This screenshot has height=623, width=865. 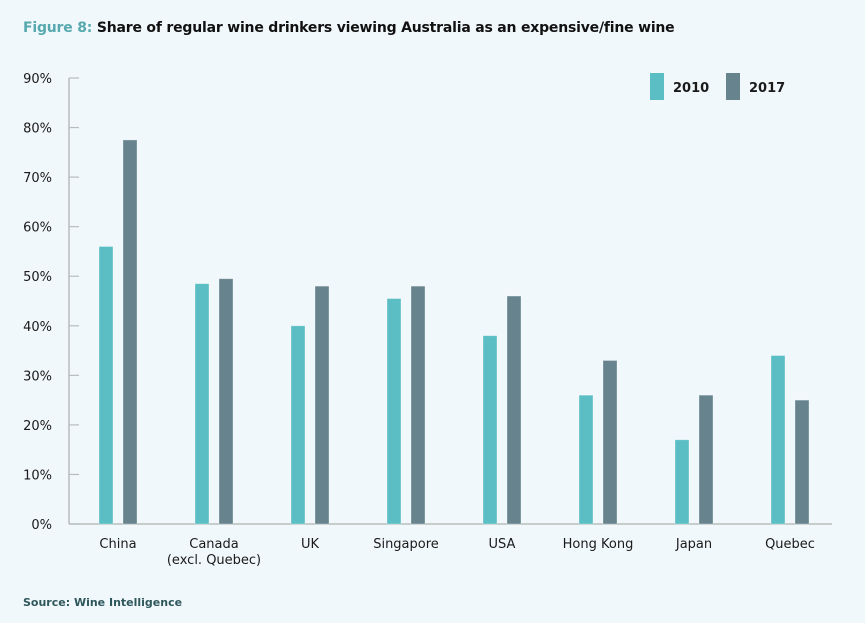 I want to click on x-tick-label: Canada (excl. Quebec), so click(x=214, y=552).